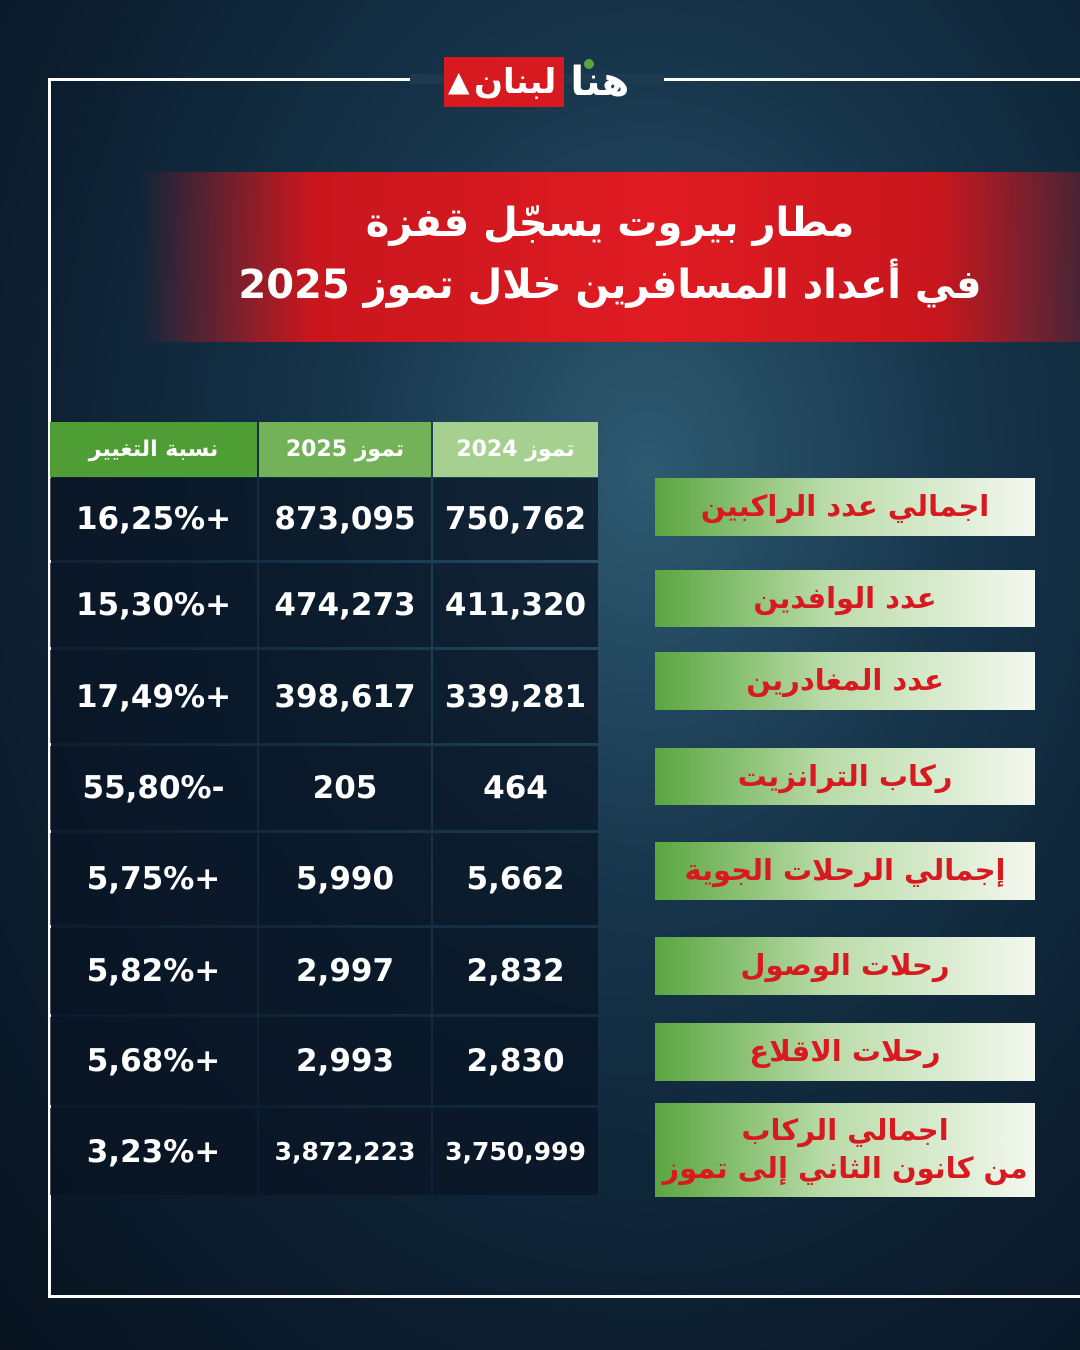 Image resolution: width=1080 pixels, height=1350 pixels. What do you see at coordinates (515, 879) in the screenshot?
I see `cell-y2024: 5,662` at bounding box center [515, 879].